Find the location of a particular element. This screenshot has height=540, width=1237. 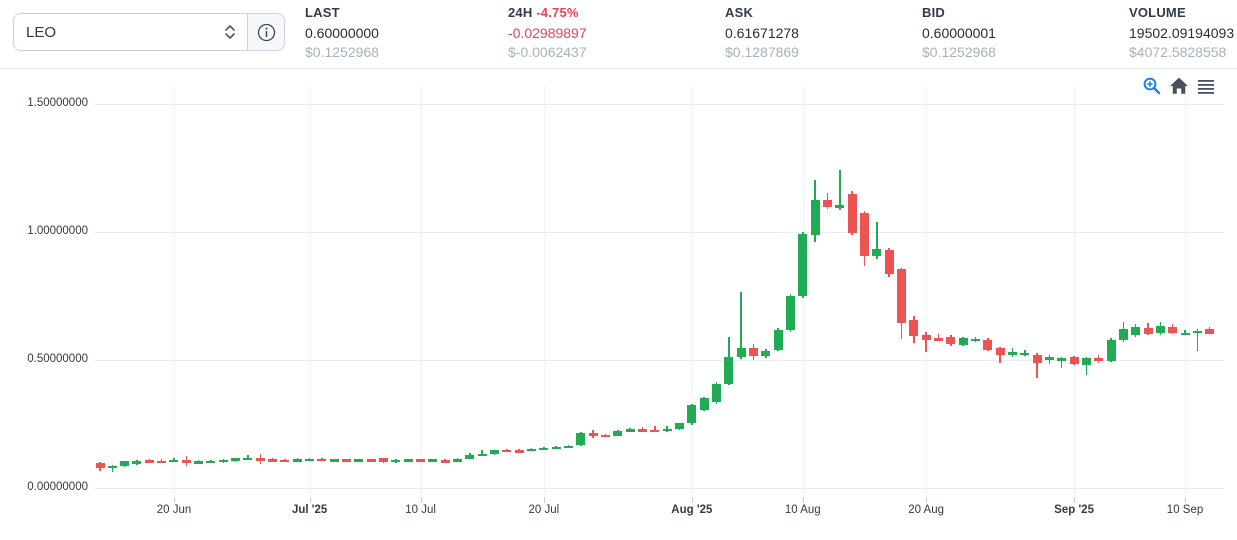

info-button is located at coordinates (266, 32).